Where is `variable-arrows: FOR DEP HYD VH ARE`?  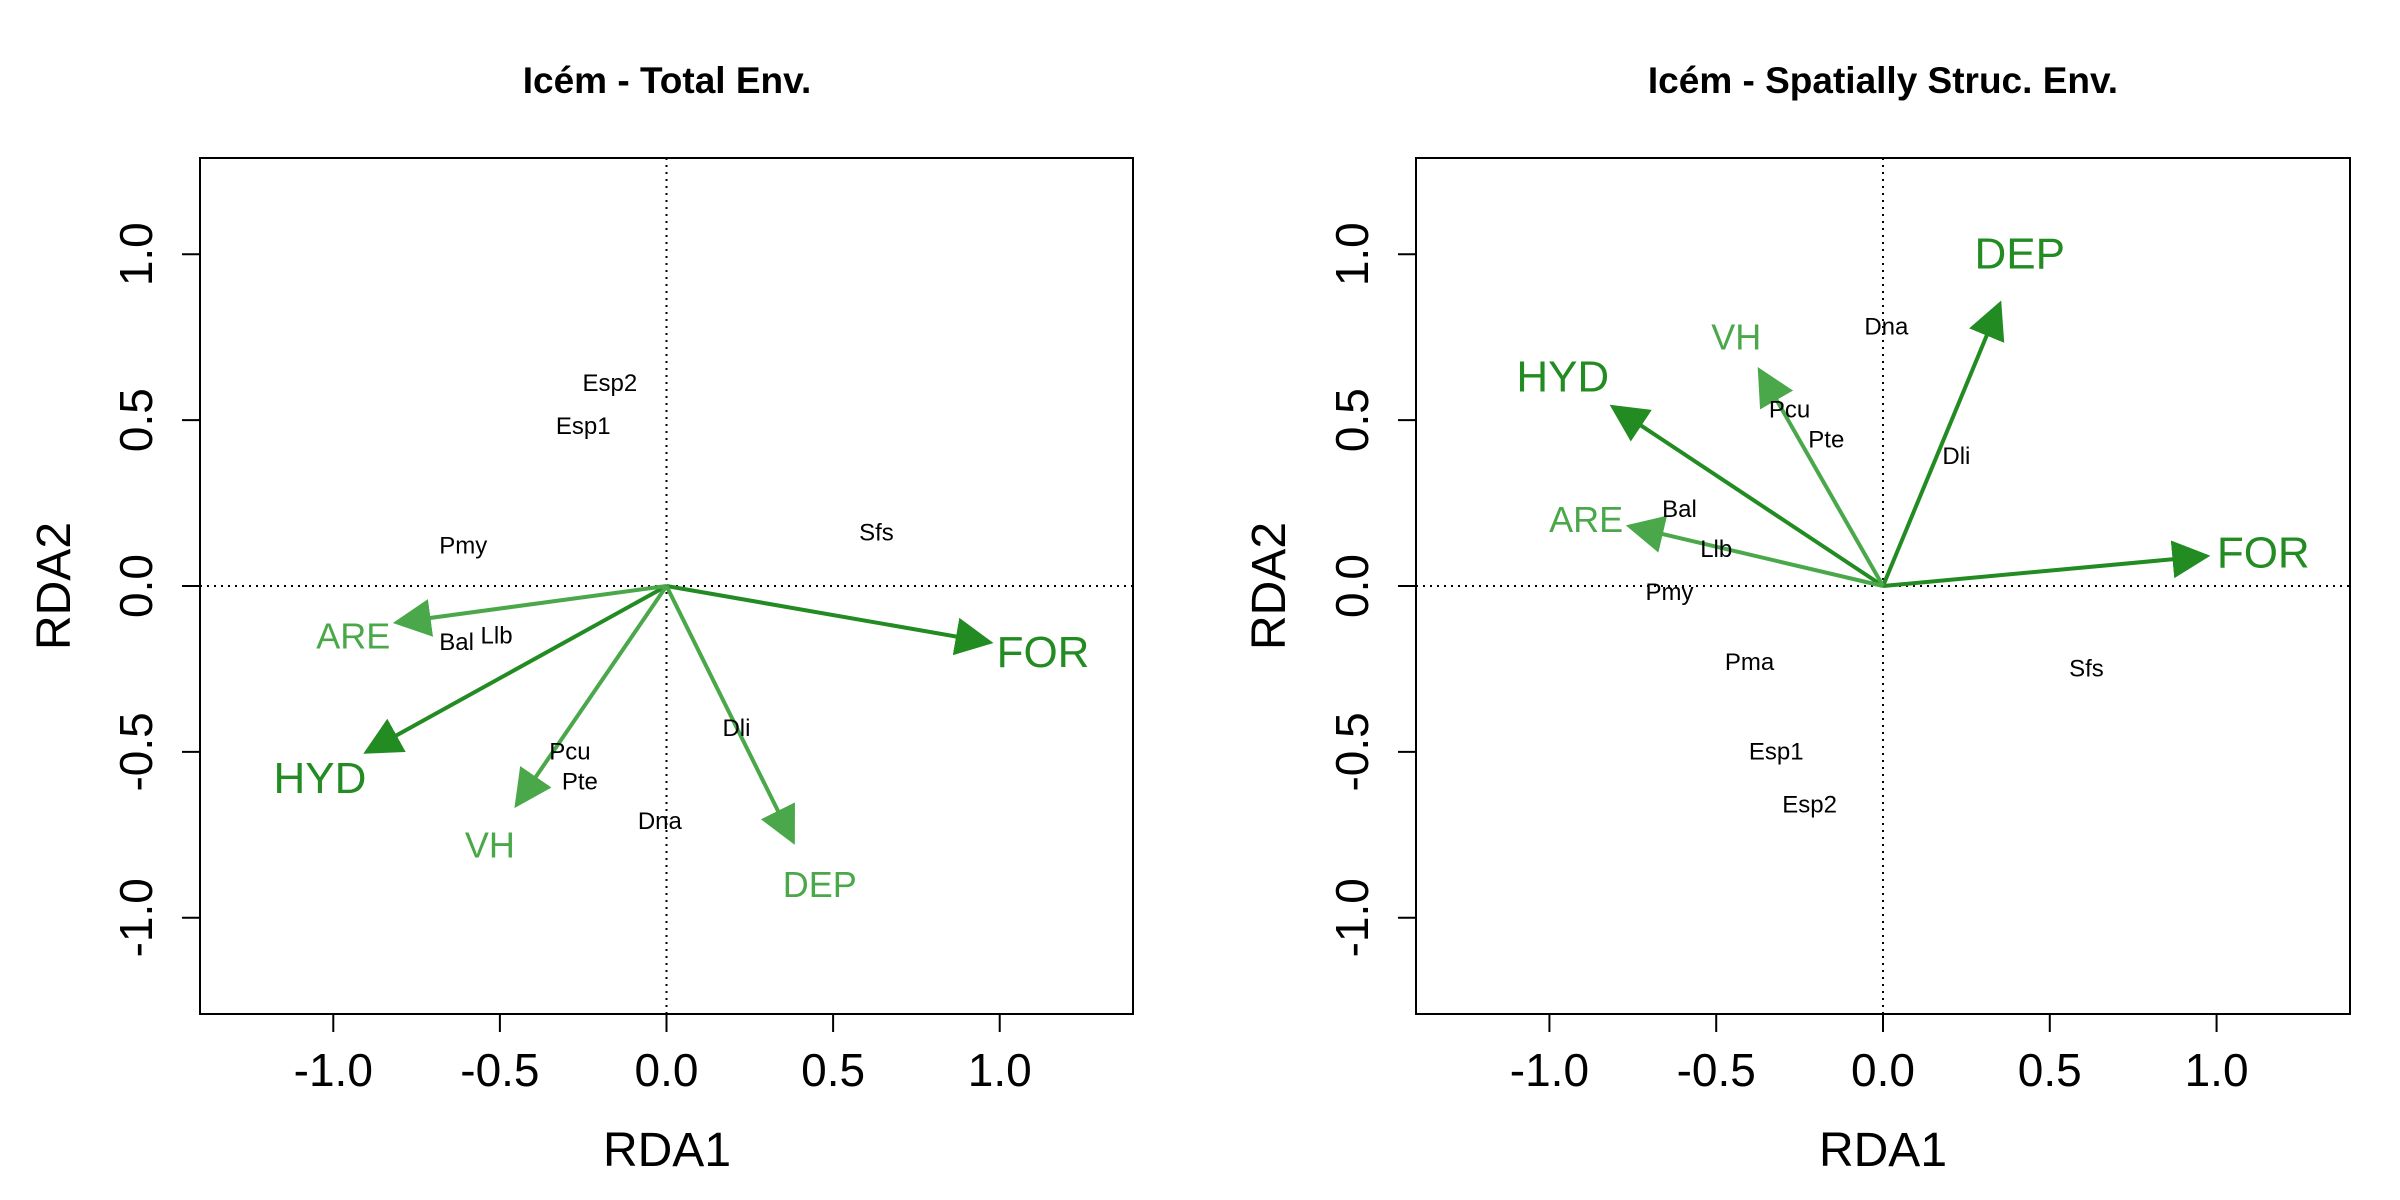 variable-arrows: FOR DEP HYD VH ARE is located at coordinates (1913, 409).